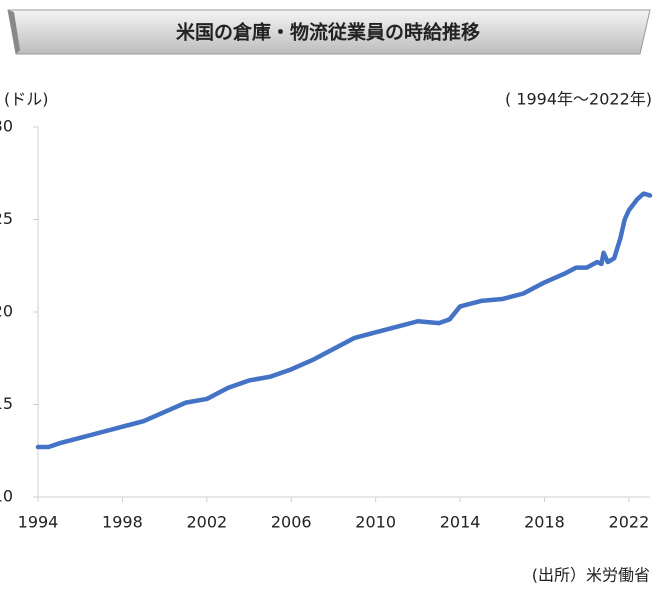 The width and height of the screenshot is (657, 591). What do you see at coordinates (578, 99) in the screenshot?
I see `period-label: ( 1994年～2022年)` at bounding box center [578, 99].